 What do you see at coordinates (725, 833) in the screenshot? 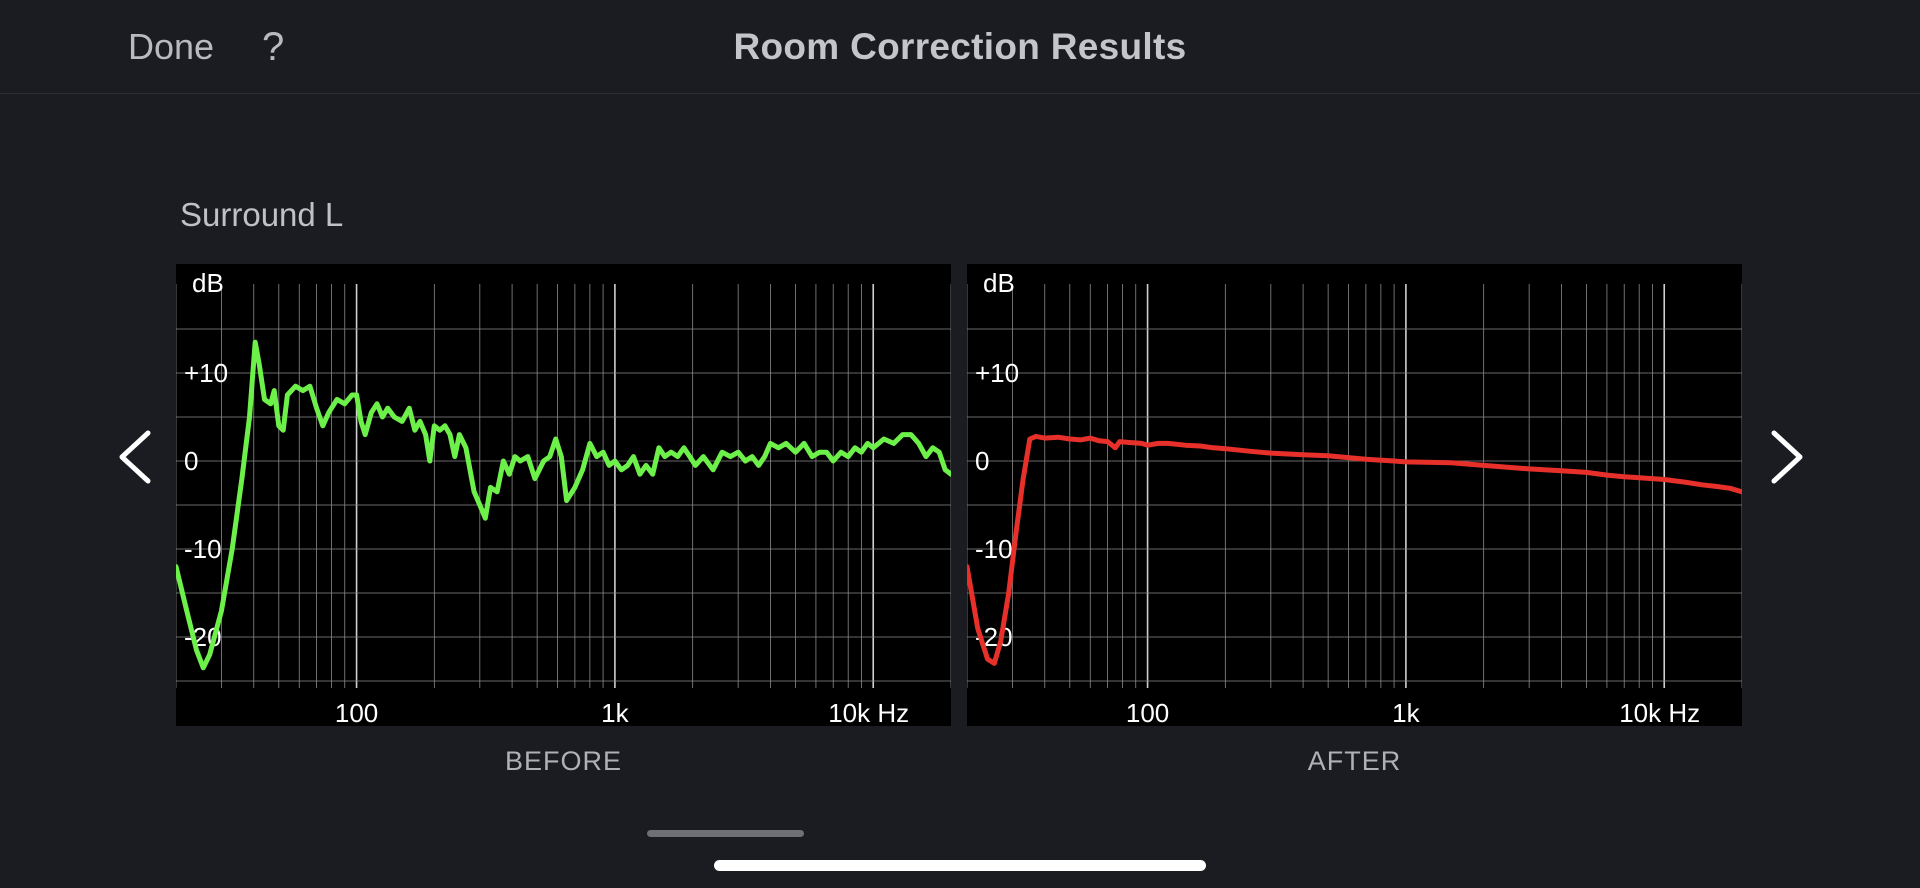
I see `scroll-indicator` at bounding box center [725, 833].